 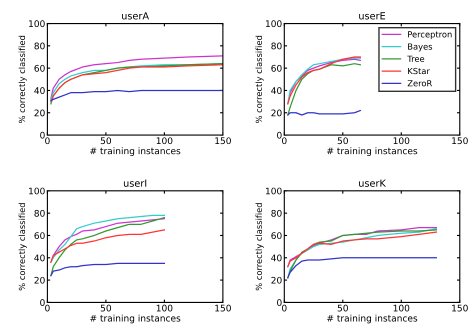 I want to click on chart-title: userE, so click(x=372, y=16).